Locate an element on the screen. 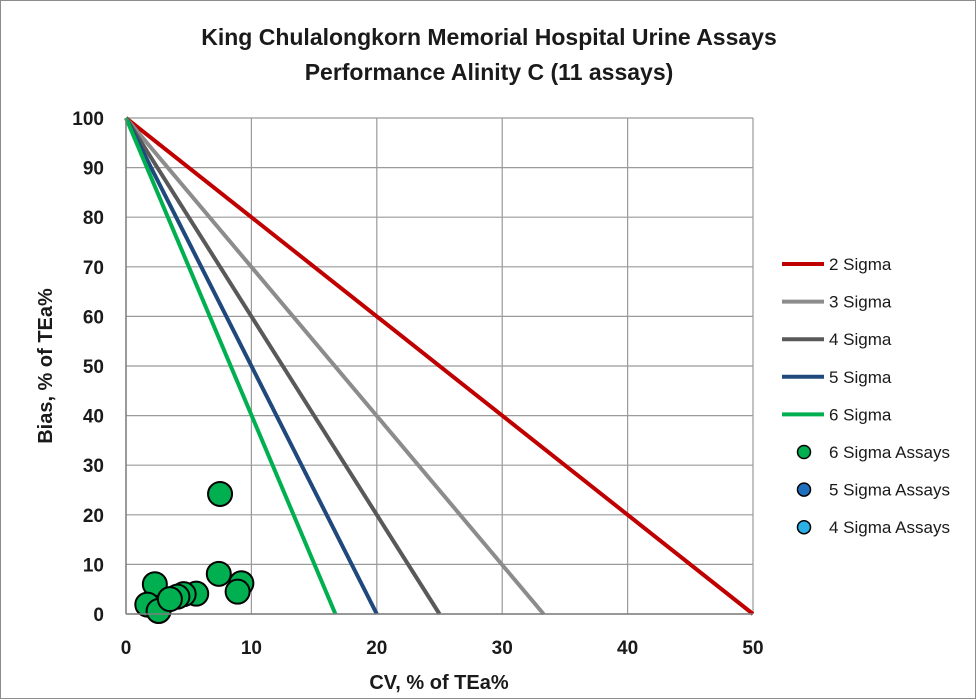 The width and height of the screenshot is (976, 700). legend-label-4-sigma-assays: 4 Sigma Assays is located at coordinates (889, 527).